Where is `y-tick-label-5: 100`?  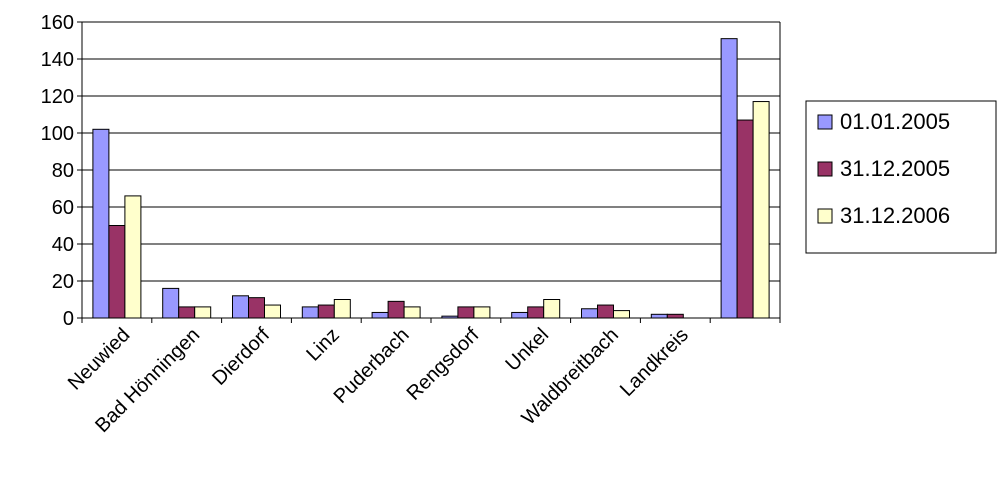
y-tick-label-5: 100 is located at coordinates (57, 134).